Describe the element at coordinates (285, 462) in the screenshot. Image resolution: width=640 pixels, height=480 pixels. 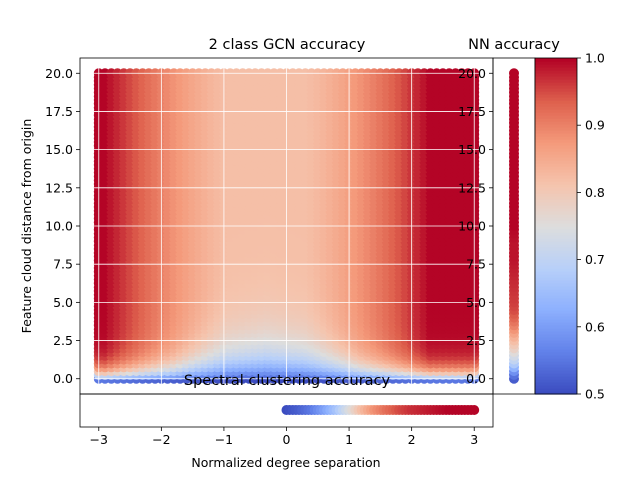
I see `x-axis-label: Normalized degree separation` at that location.